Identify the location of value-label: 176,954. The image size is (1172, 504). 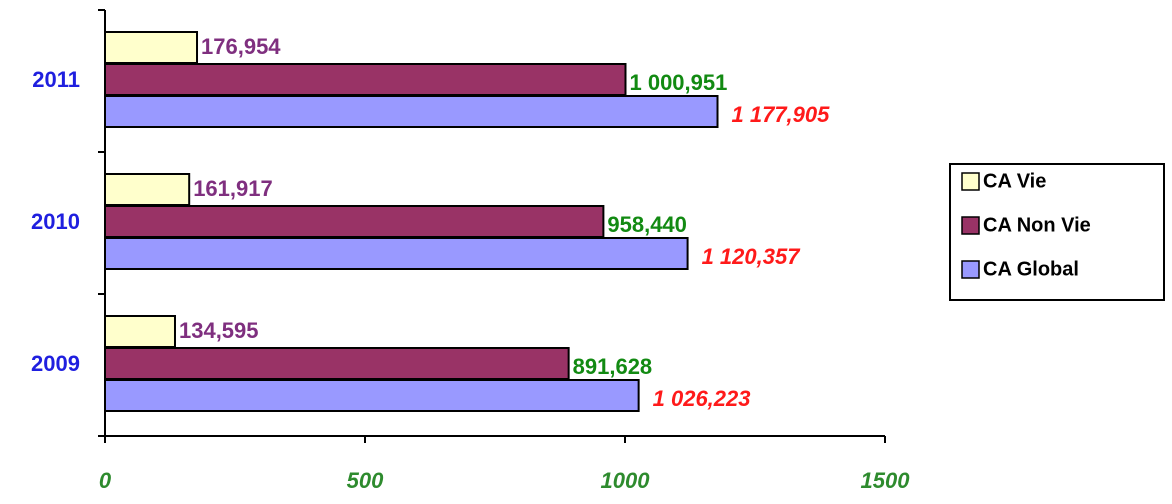
(241, 46).